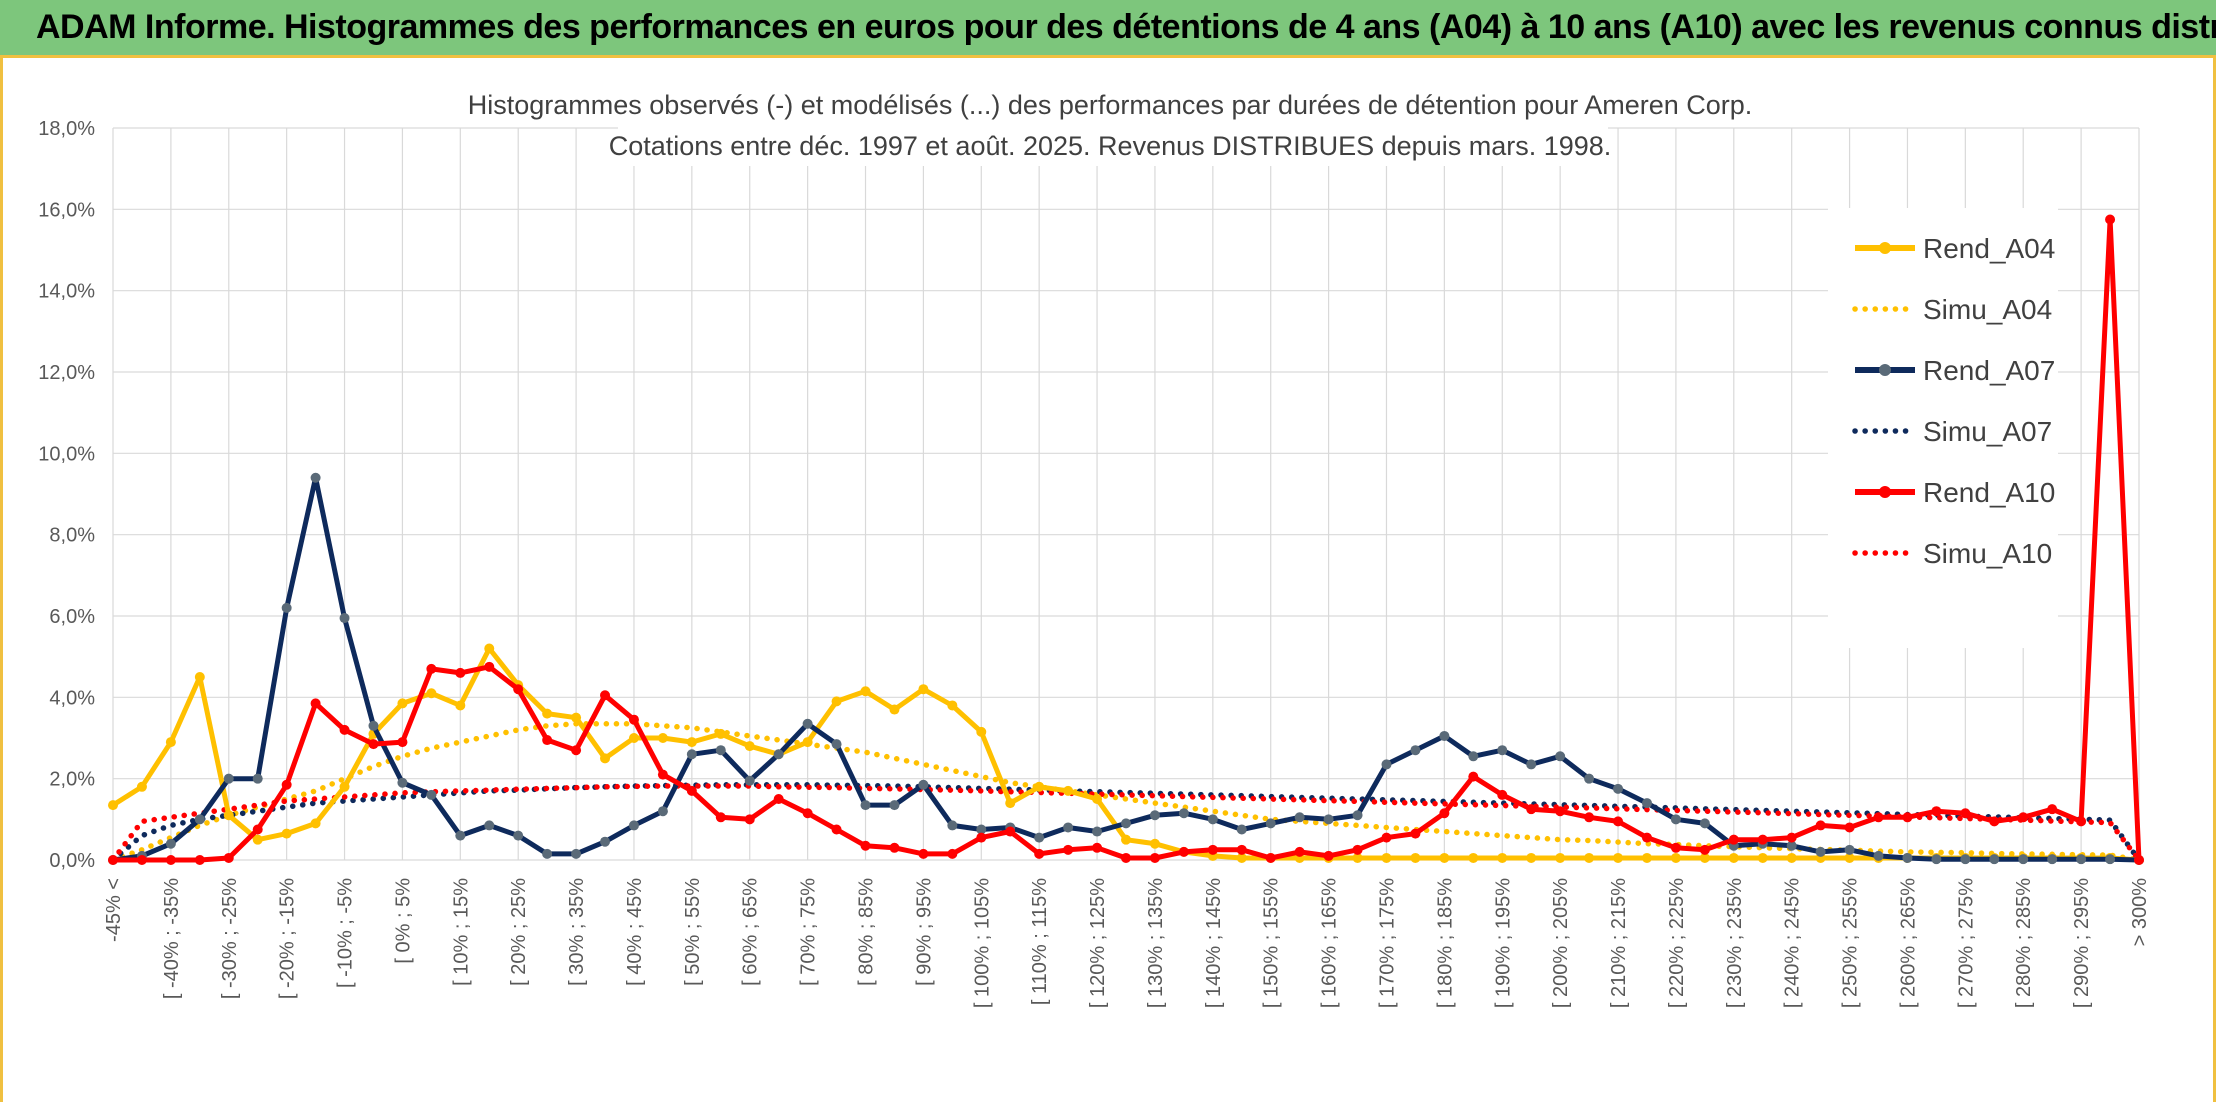  Describe the element at coordinates (1851, 943) in the screenshot. I see `x-tick-label: [ 250% ; 255%` at that location.